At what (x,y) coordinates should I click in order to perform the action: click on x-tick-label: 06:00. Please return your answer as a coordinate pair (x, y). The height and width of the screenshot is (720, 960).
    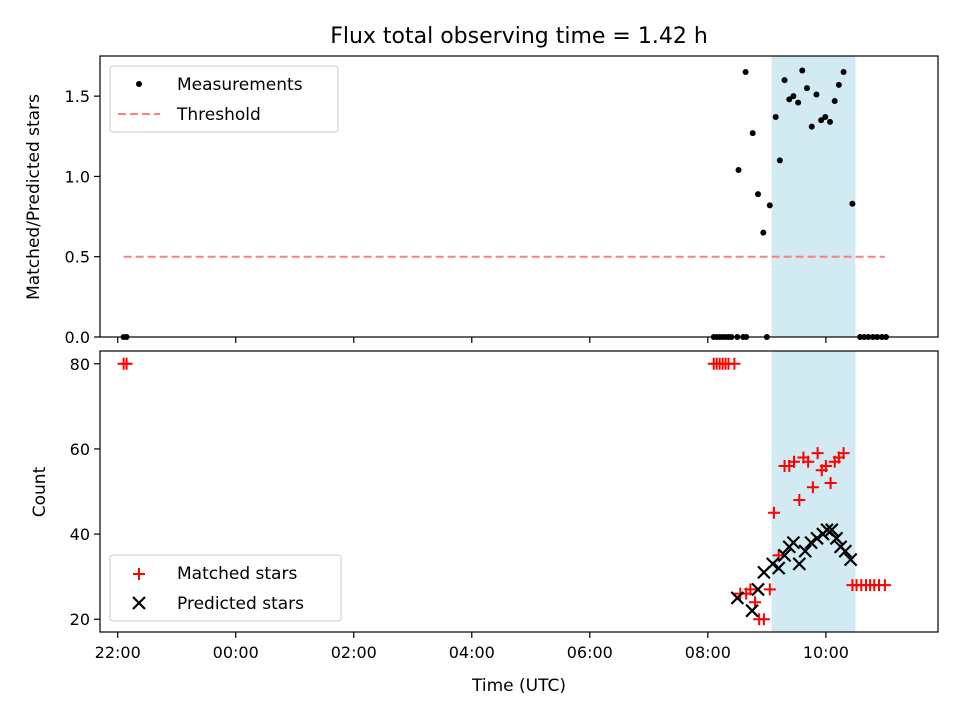
    Looking at the image, I should click on (590, 652).